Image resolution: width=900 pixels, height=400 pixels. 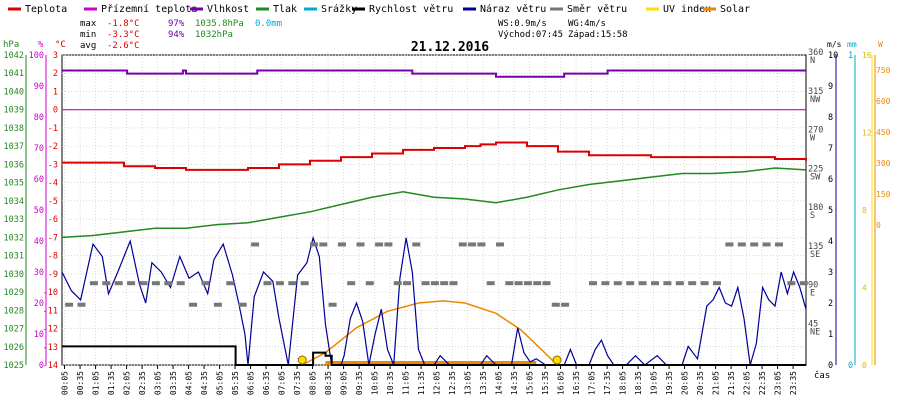 What do you see at coordinates (14, 129) in the screenshot?
I see `hpa-tick-4: 1038` at bounding box center [14, 129].